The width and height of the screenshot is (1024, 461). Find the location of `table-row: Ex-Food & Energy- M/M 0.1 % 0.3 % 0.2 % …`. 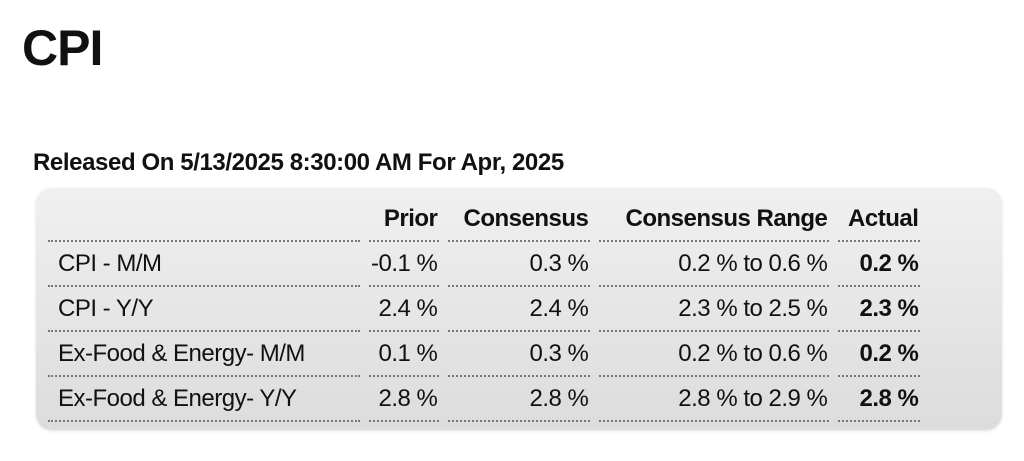

table-row: Ex-Food & Energy- M/M 0.1 % 0.3 % 0.2 % … is located at coordinates (484, 354).